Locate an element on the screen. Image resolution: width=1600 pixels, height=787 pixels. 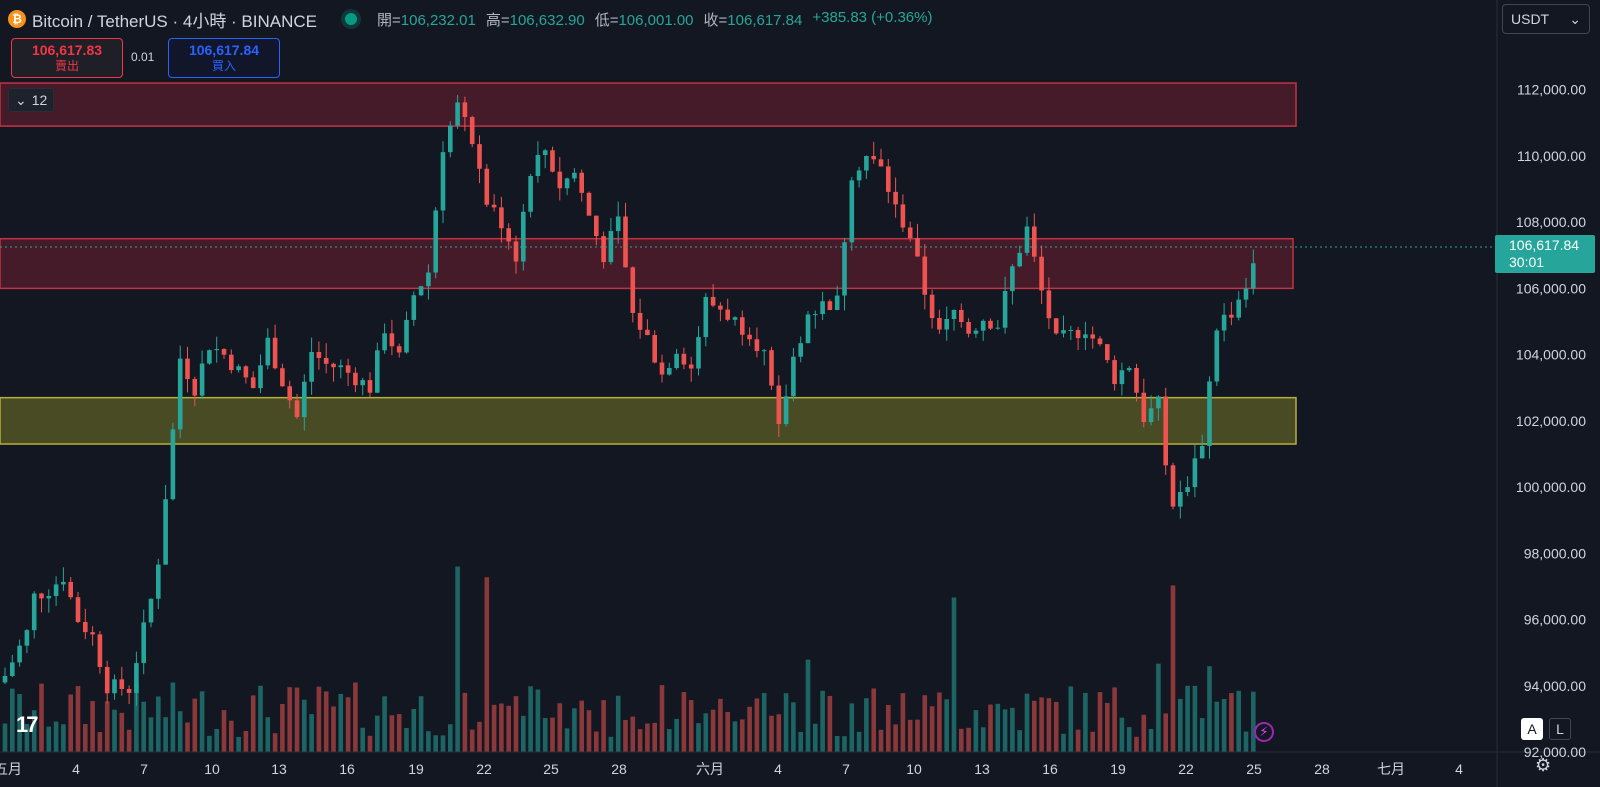
gear-icon: ⚙ is located at coordinates (1543, 765).